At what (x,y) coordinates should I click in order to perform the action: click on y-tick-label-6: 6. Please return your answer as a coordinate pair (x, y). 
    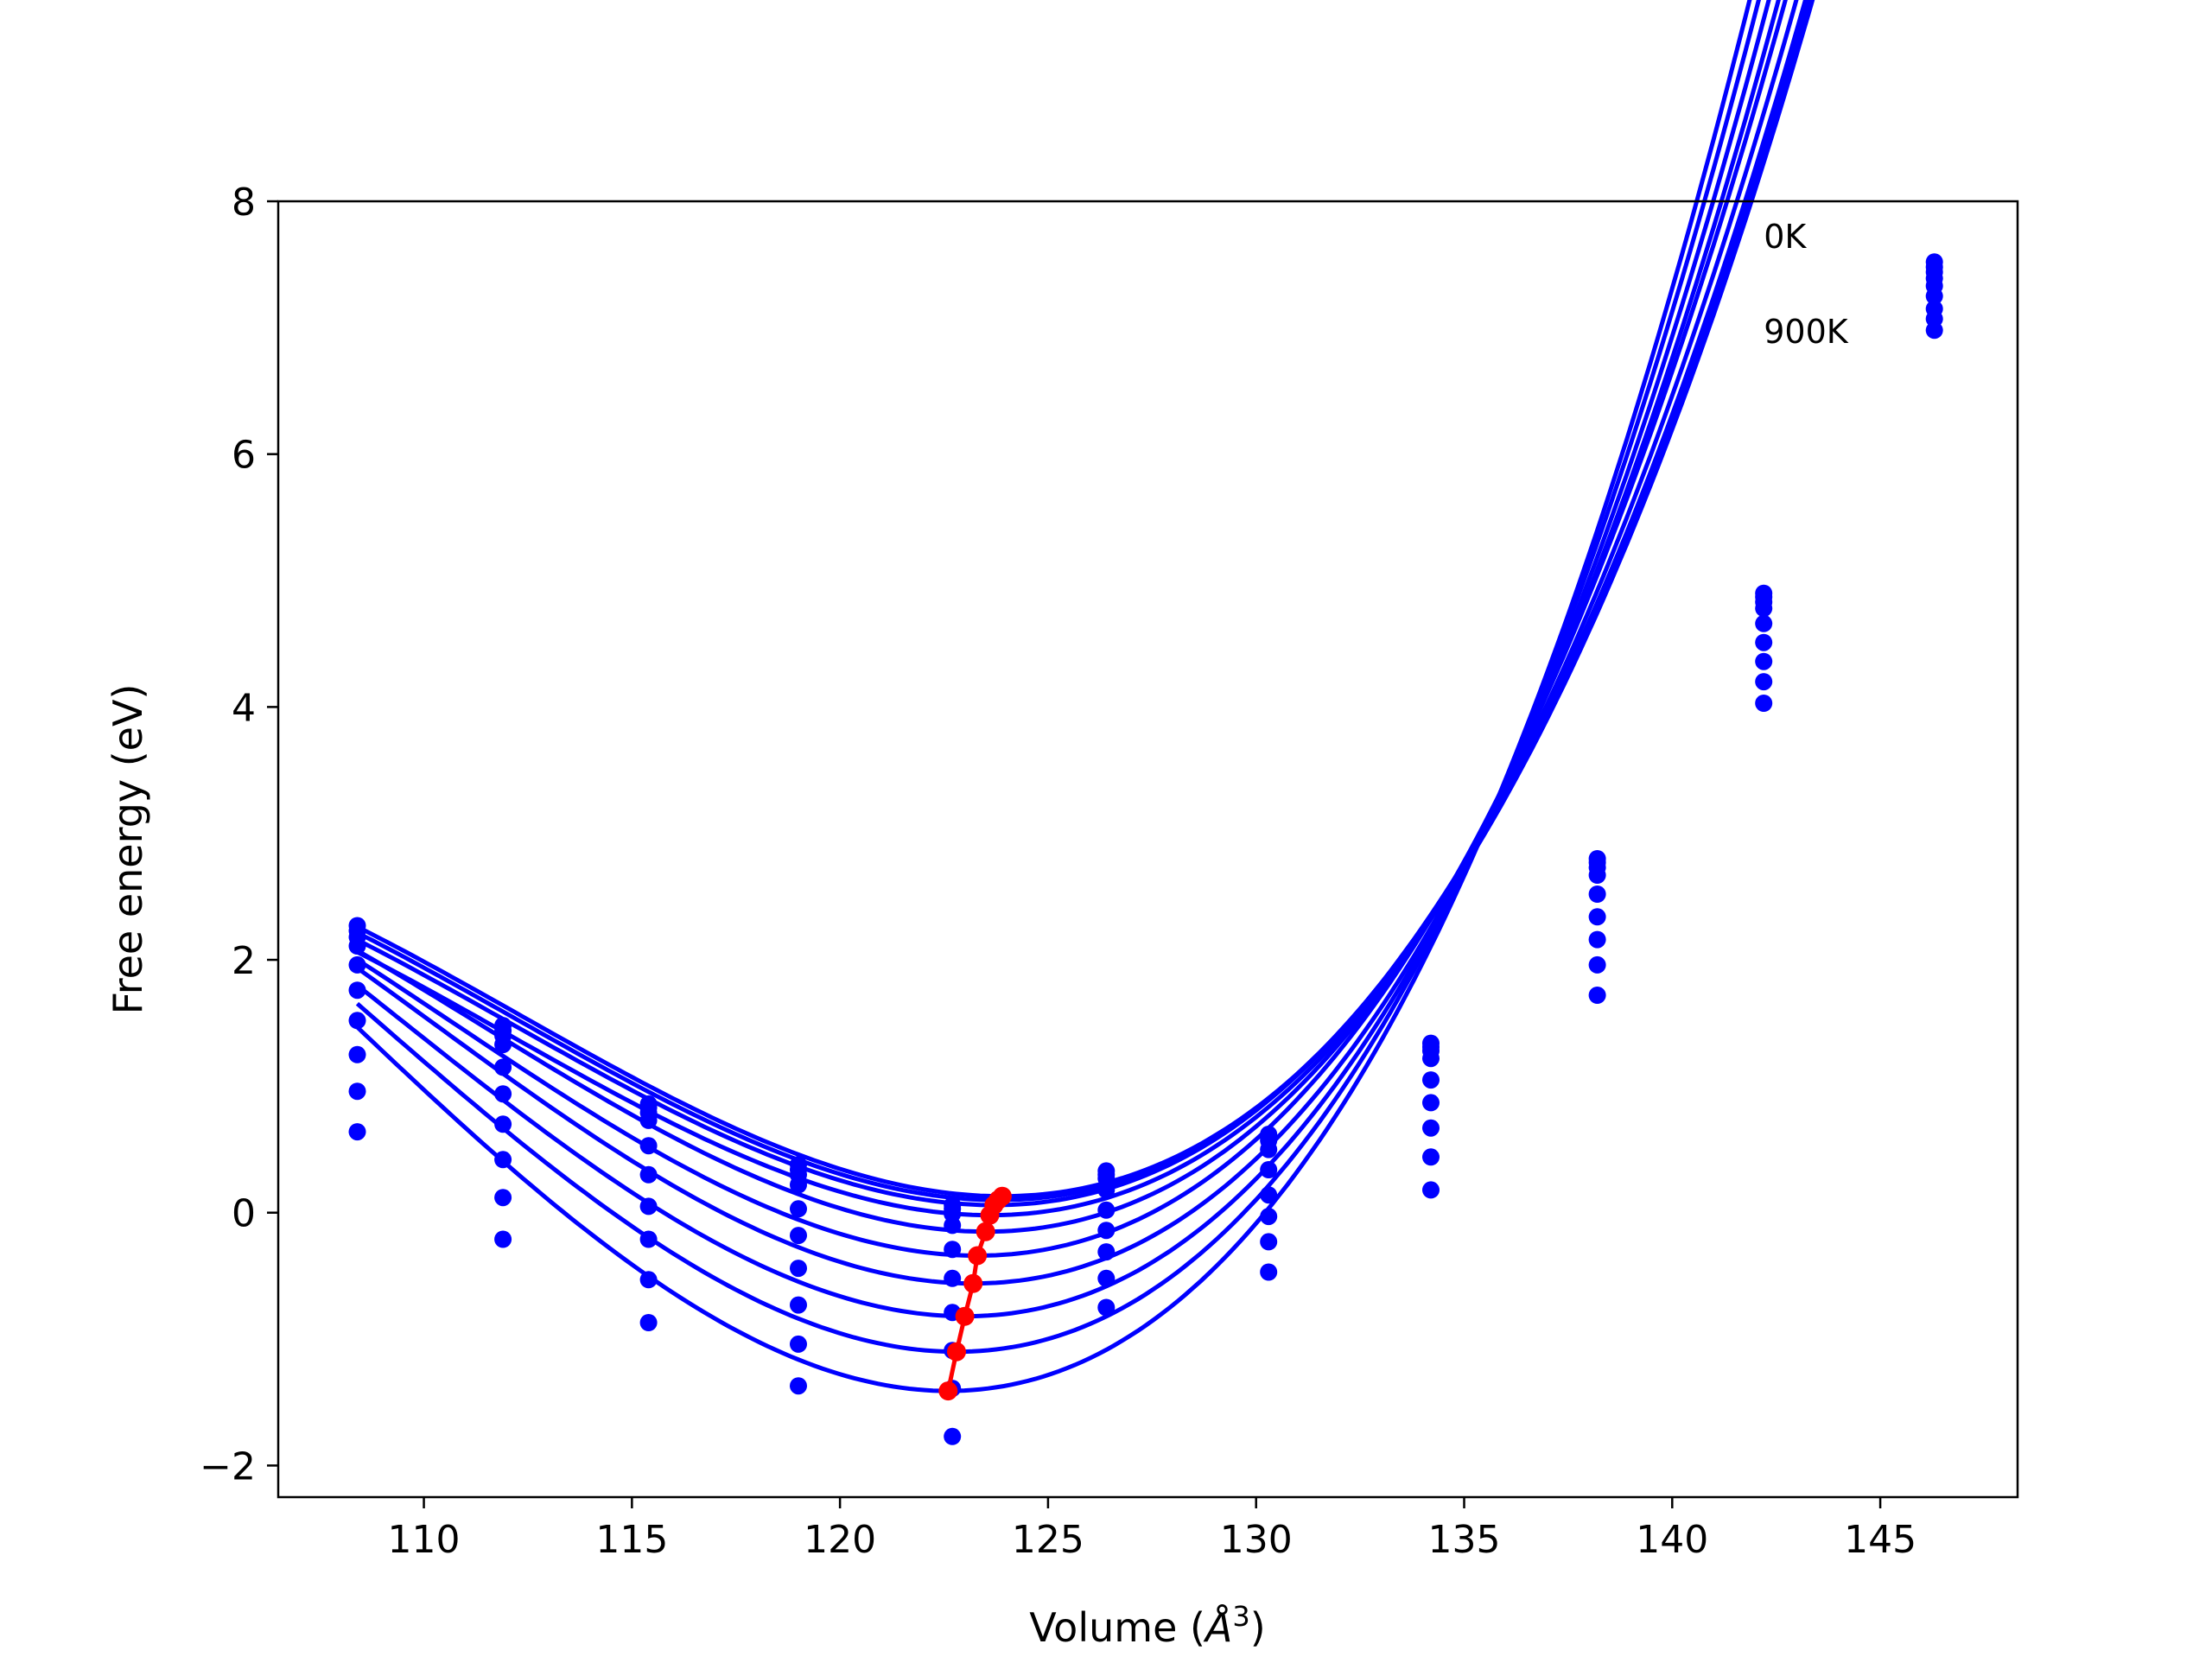
    Looking at the image, I should click on (244, 456).